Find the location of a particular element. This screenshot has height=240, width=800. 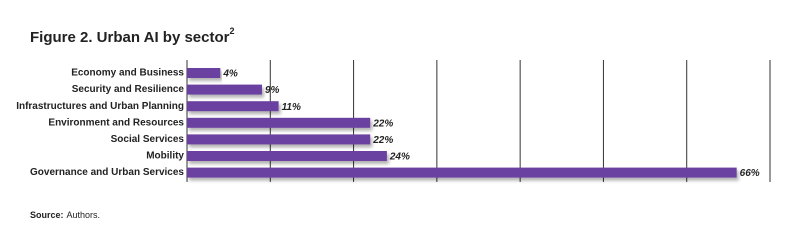

category-label: Environment and Resources is located at coordinates (116, 122).